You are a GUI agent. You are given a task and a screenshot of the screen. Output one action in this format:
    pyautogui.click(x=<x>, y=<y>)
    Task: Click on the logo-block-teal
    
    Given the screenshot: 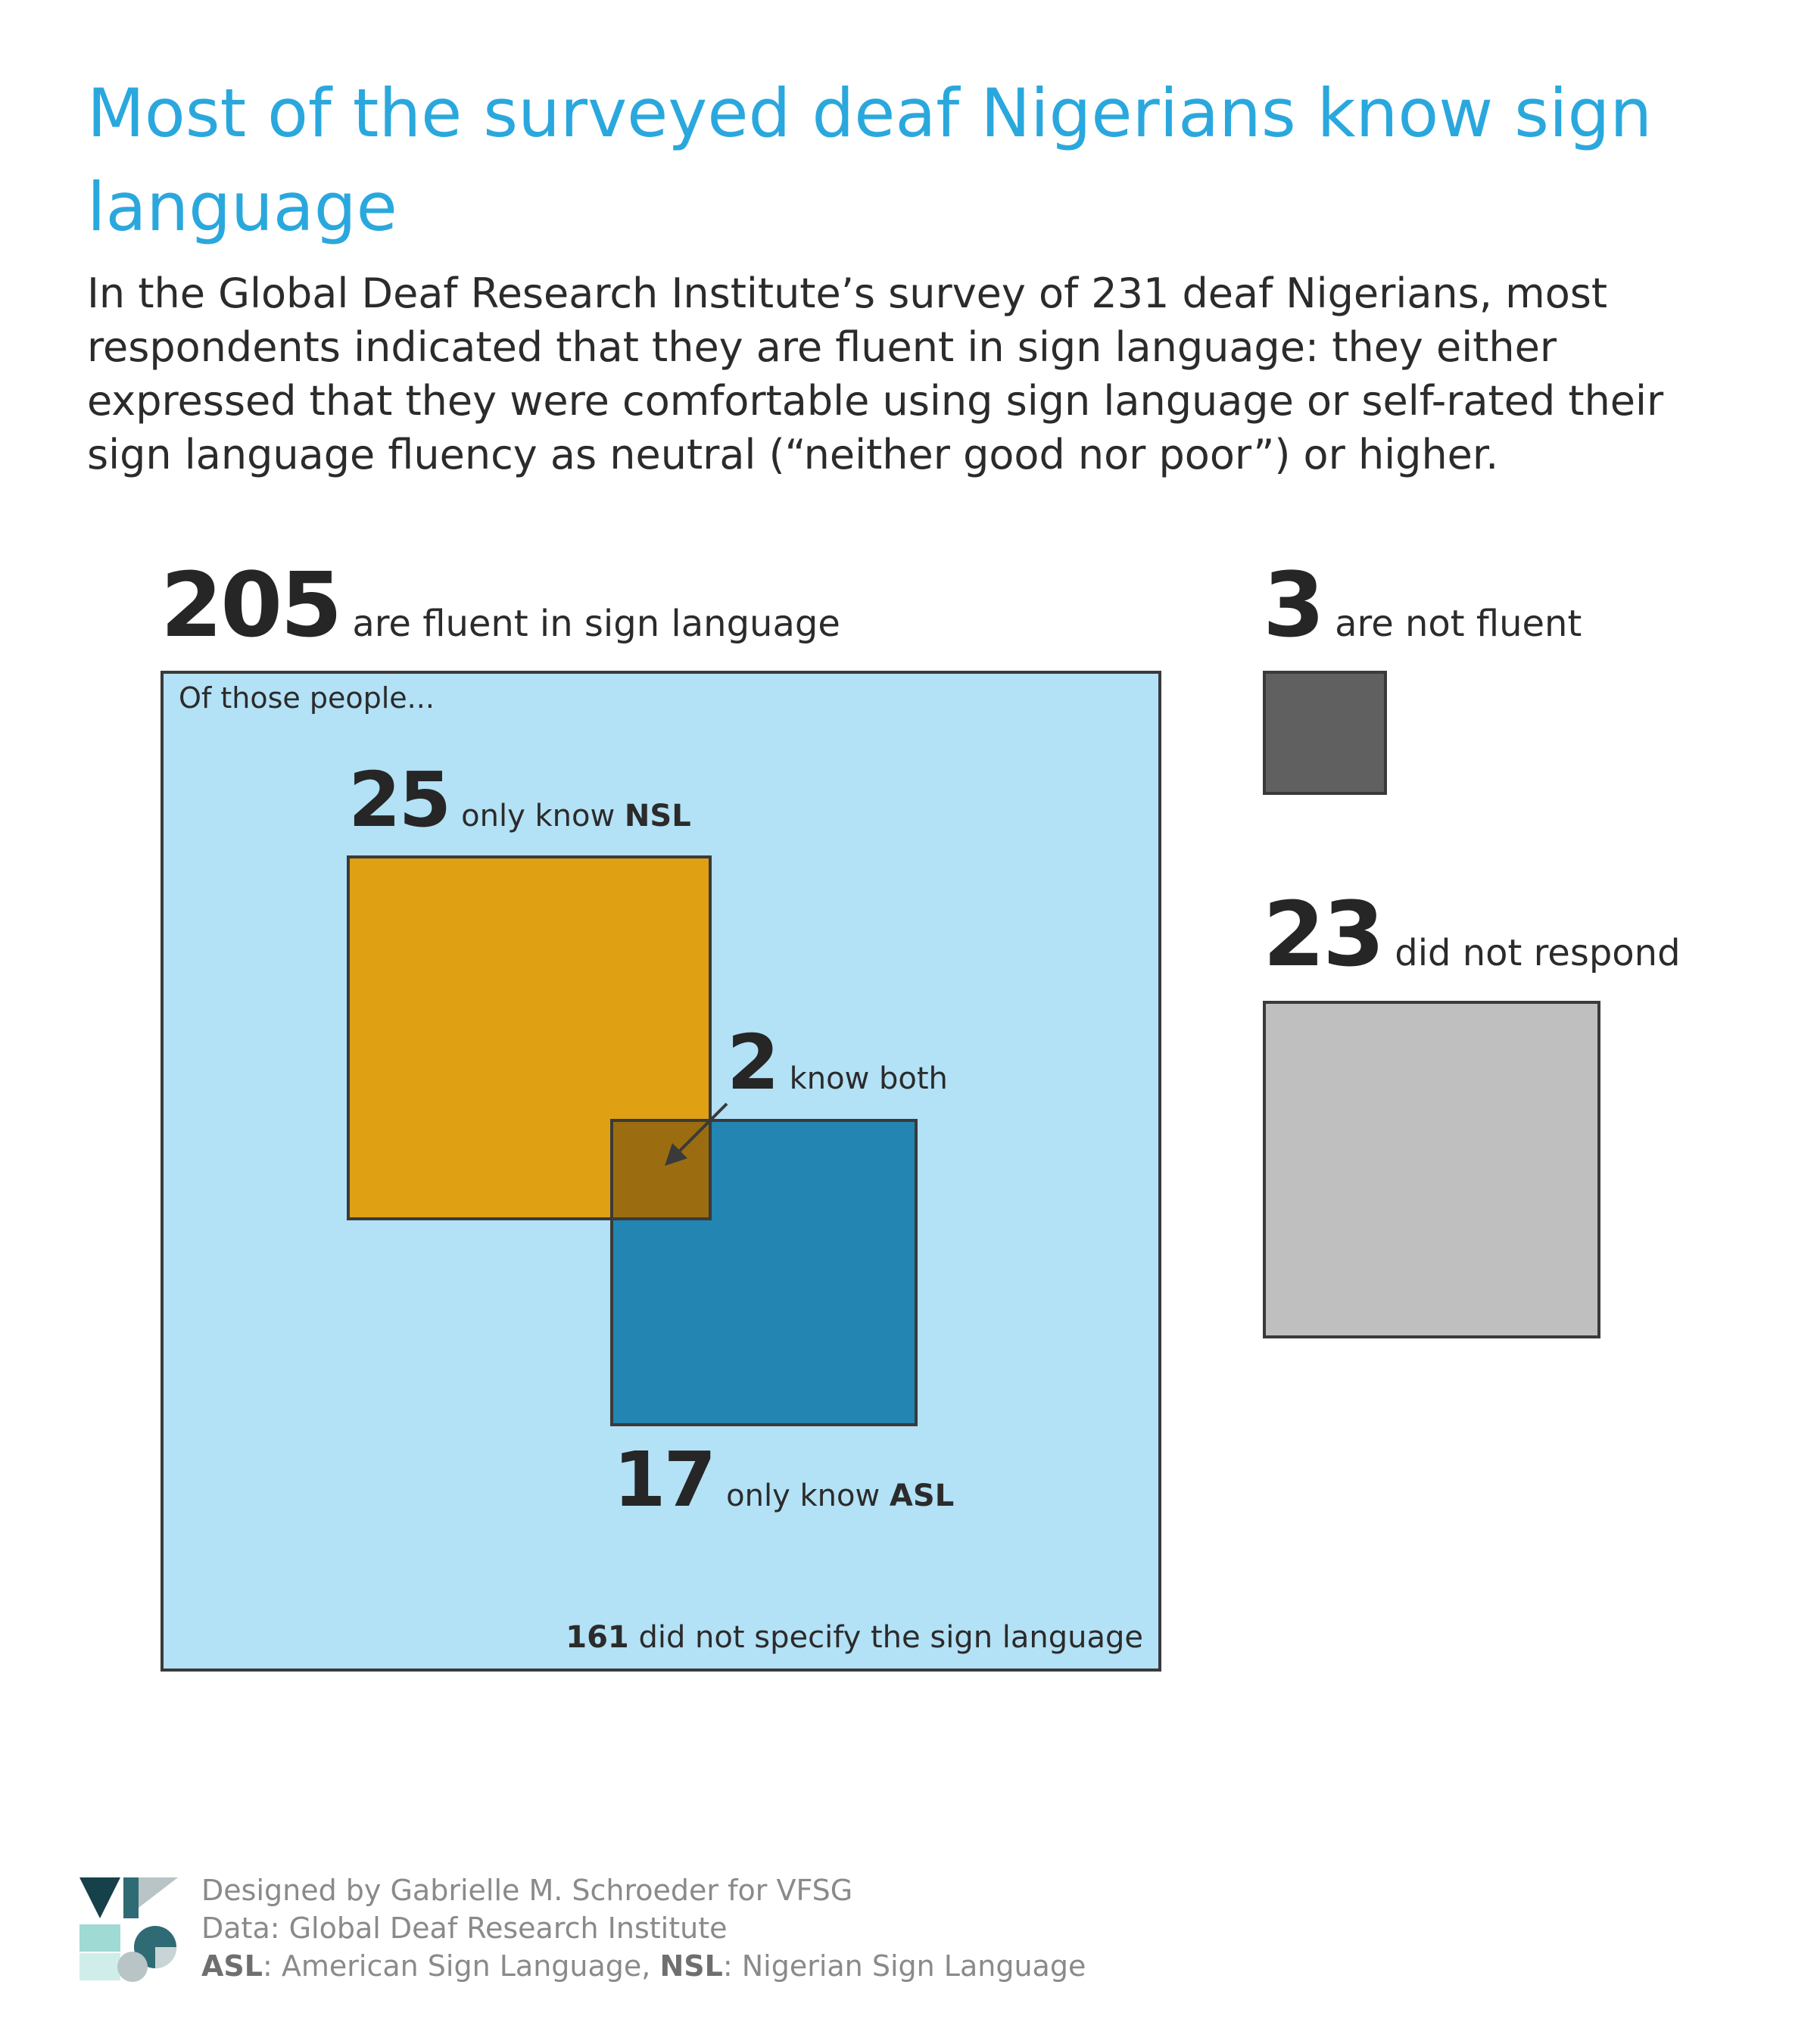 What is the action you would take?
    pyautogui.click(x=99, y=1938)
    